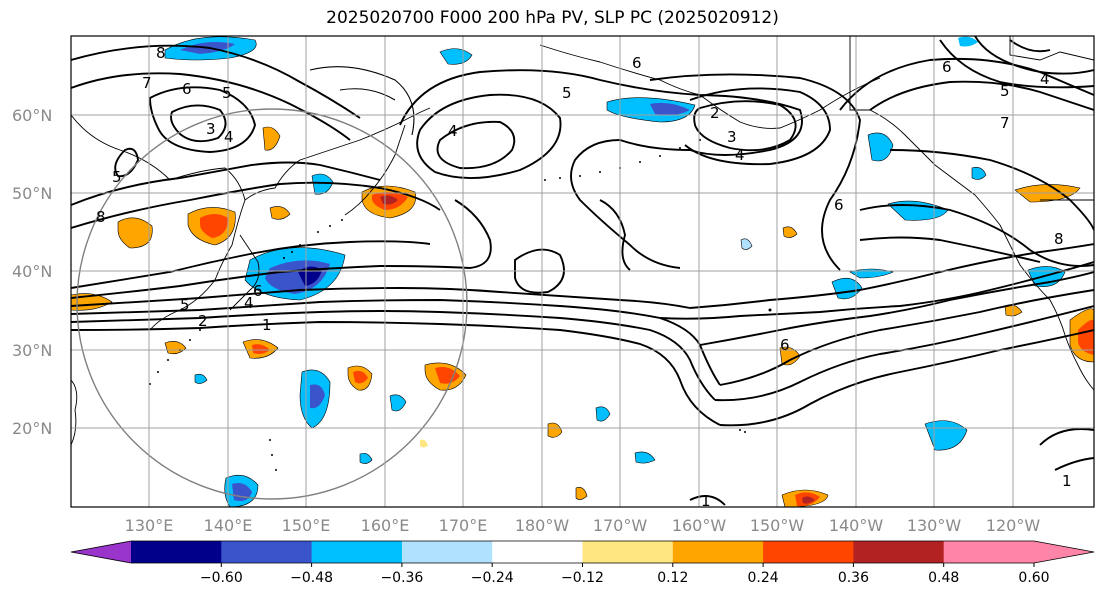 This screenshot has width=1105, height=601. What do you see at coordinates (32, 115) in the screenshot?
I see `lat-label: 60°N` at bounding box center [32, 115].